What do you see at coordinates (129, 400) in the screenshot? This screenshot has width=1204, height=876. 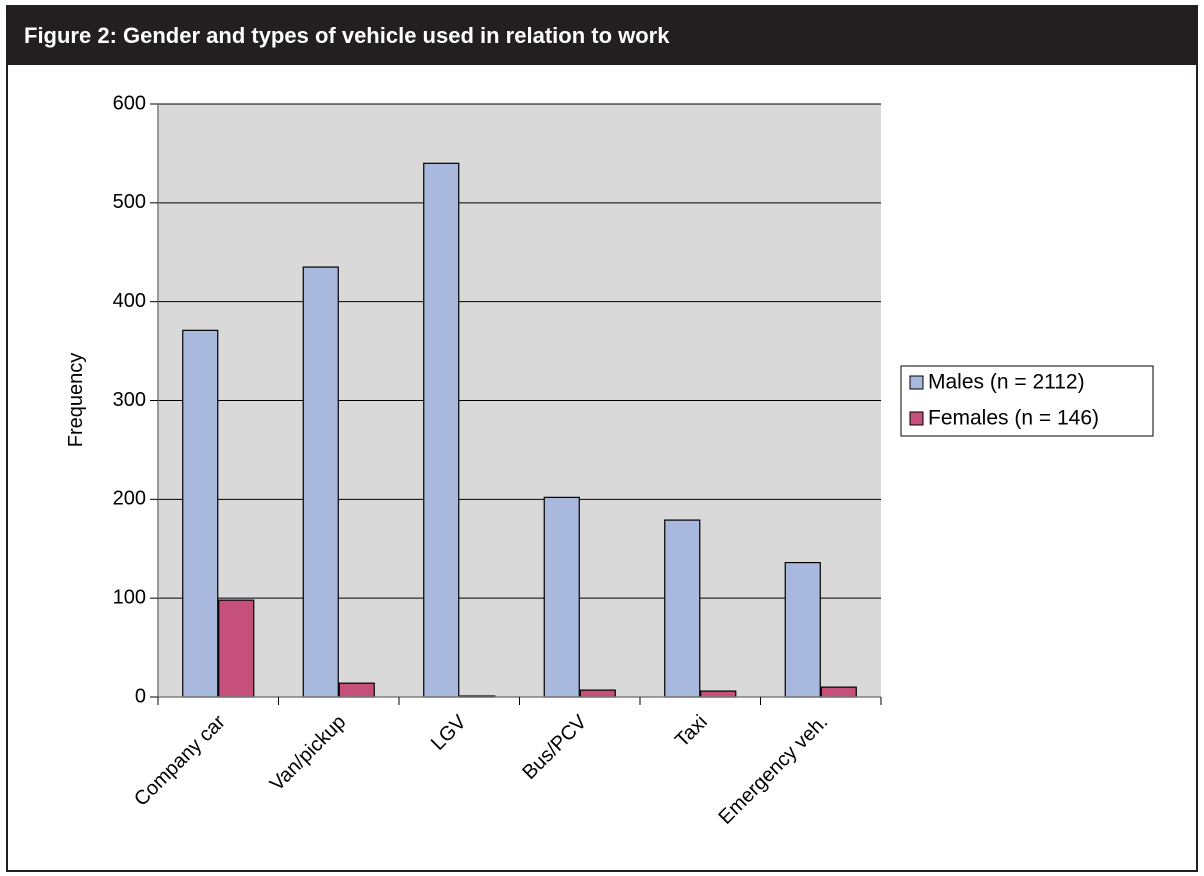 I see `y-tick-label: 300` at bounding box center [129, 400].